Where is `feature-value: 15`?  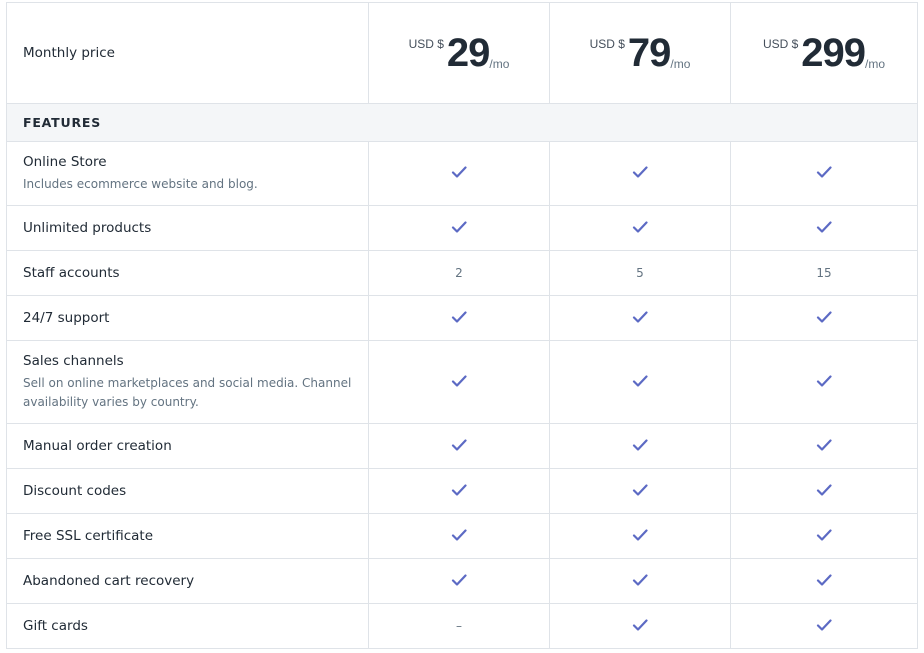
feature-value: 15 is located at coordinates (824, 273).